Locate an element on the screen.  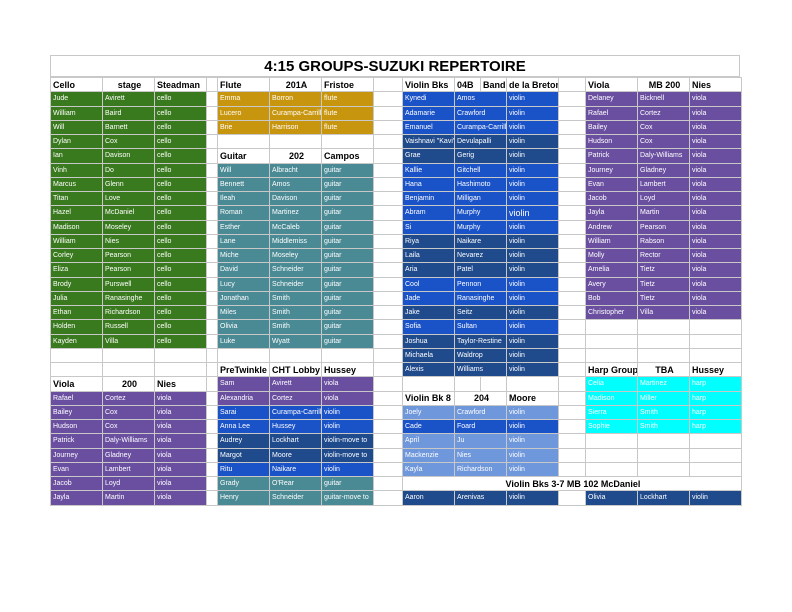
violin-bk8-cell: Mackenzie is located at coordinates (428, 455).